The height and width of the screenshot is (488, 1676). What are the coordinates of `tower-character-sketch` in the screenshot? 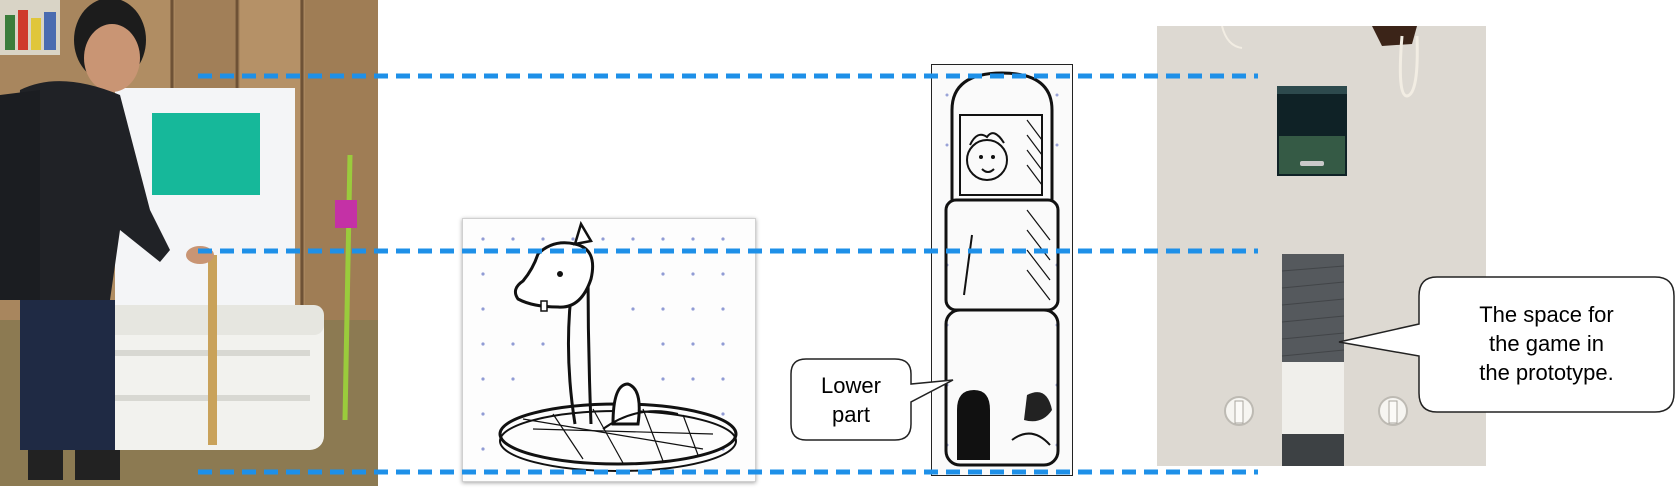 It's located at (1002, 270).